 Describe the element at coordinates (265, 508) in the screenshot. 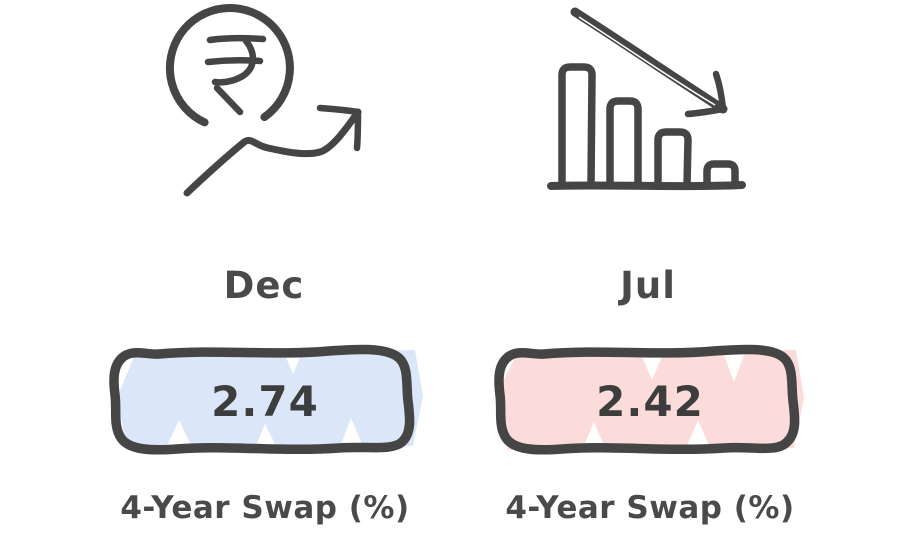

I see `metric-label-dec: 4-Year Swap (%)` at that location.